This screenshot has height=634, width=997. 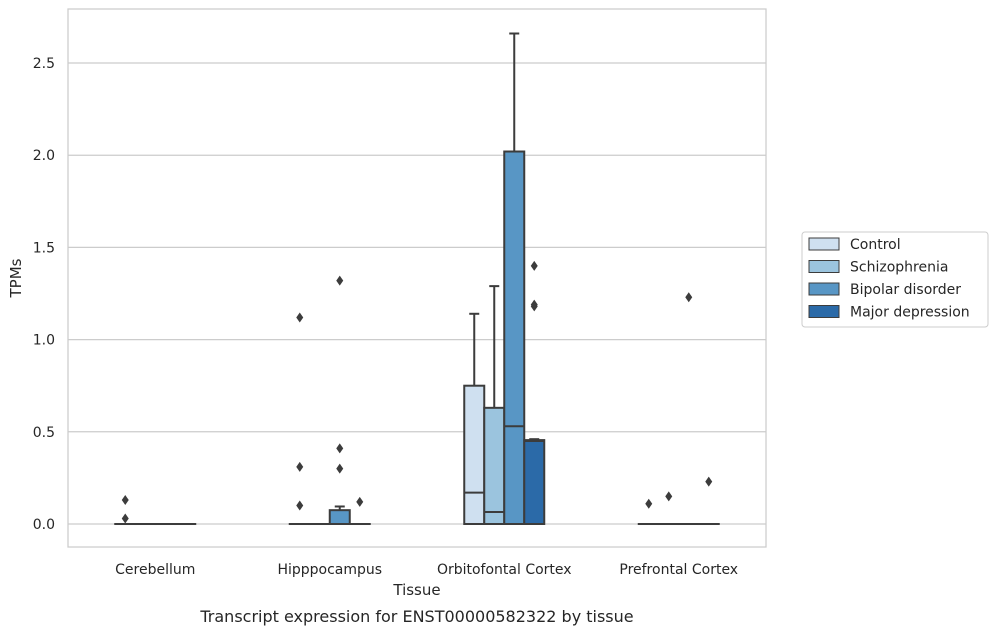 I want to click on y-axis-label: TPMs, so click(x=16, y=278).